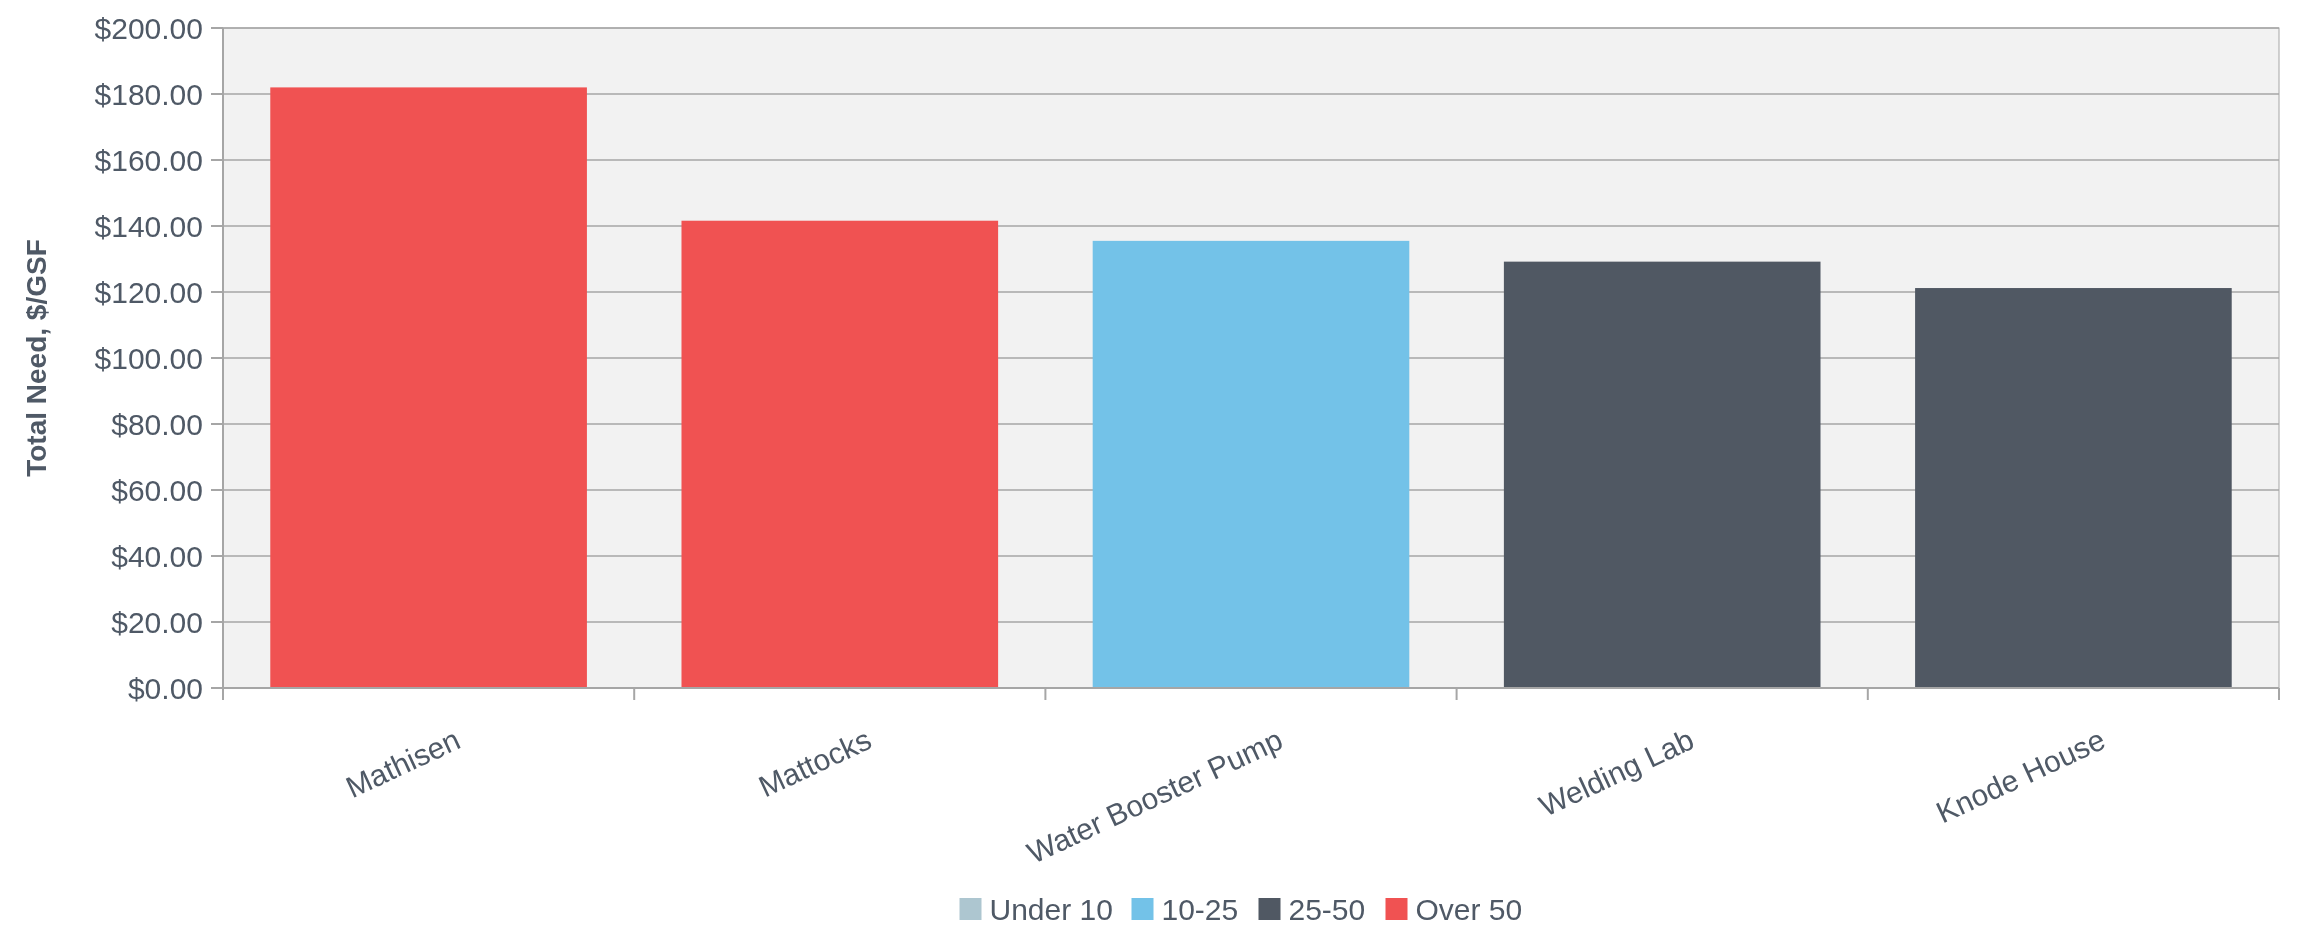  I want to click on y-tick-label: $0.00, so click(165, 688).